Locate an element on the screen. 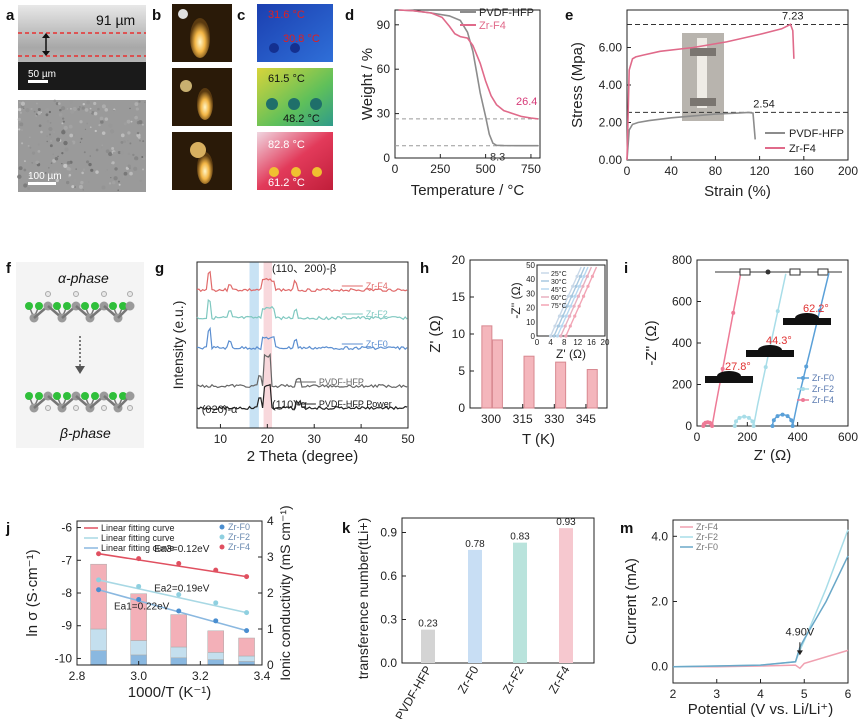 This screenshot has width=865, height=719. scale-bar-bottom is located at coordinates (42, 183).